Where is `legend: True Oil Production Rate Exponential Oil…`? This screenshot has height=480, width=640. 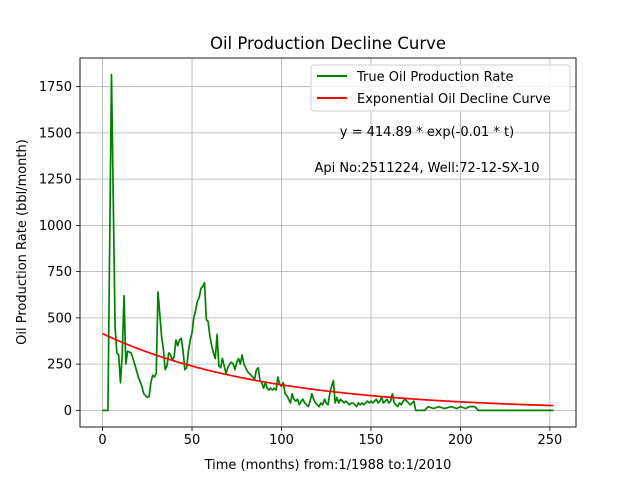
legend: True Oil Production Rate Exponential Oil… is located at coordinates (440, 88).